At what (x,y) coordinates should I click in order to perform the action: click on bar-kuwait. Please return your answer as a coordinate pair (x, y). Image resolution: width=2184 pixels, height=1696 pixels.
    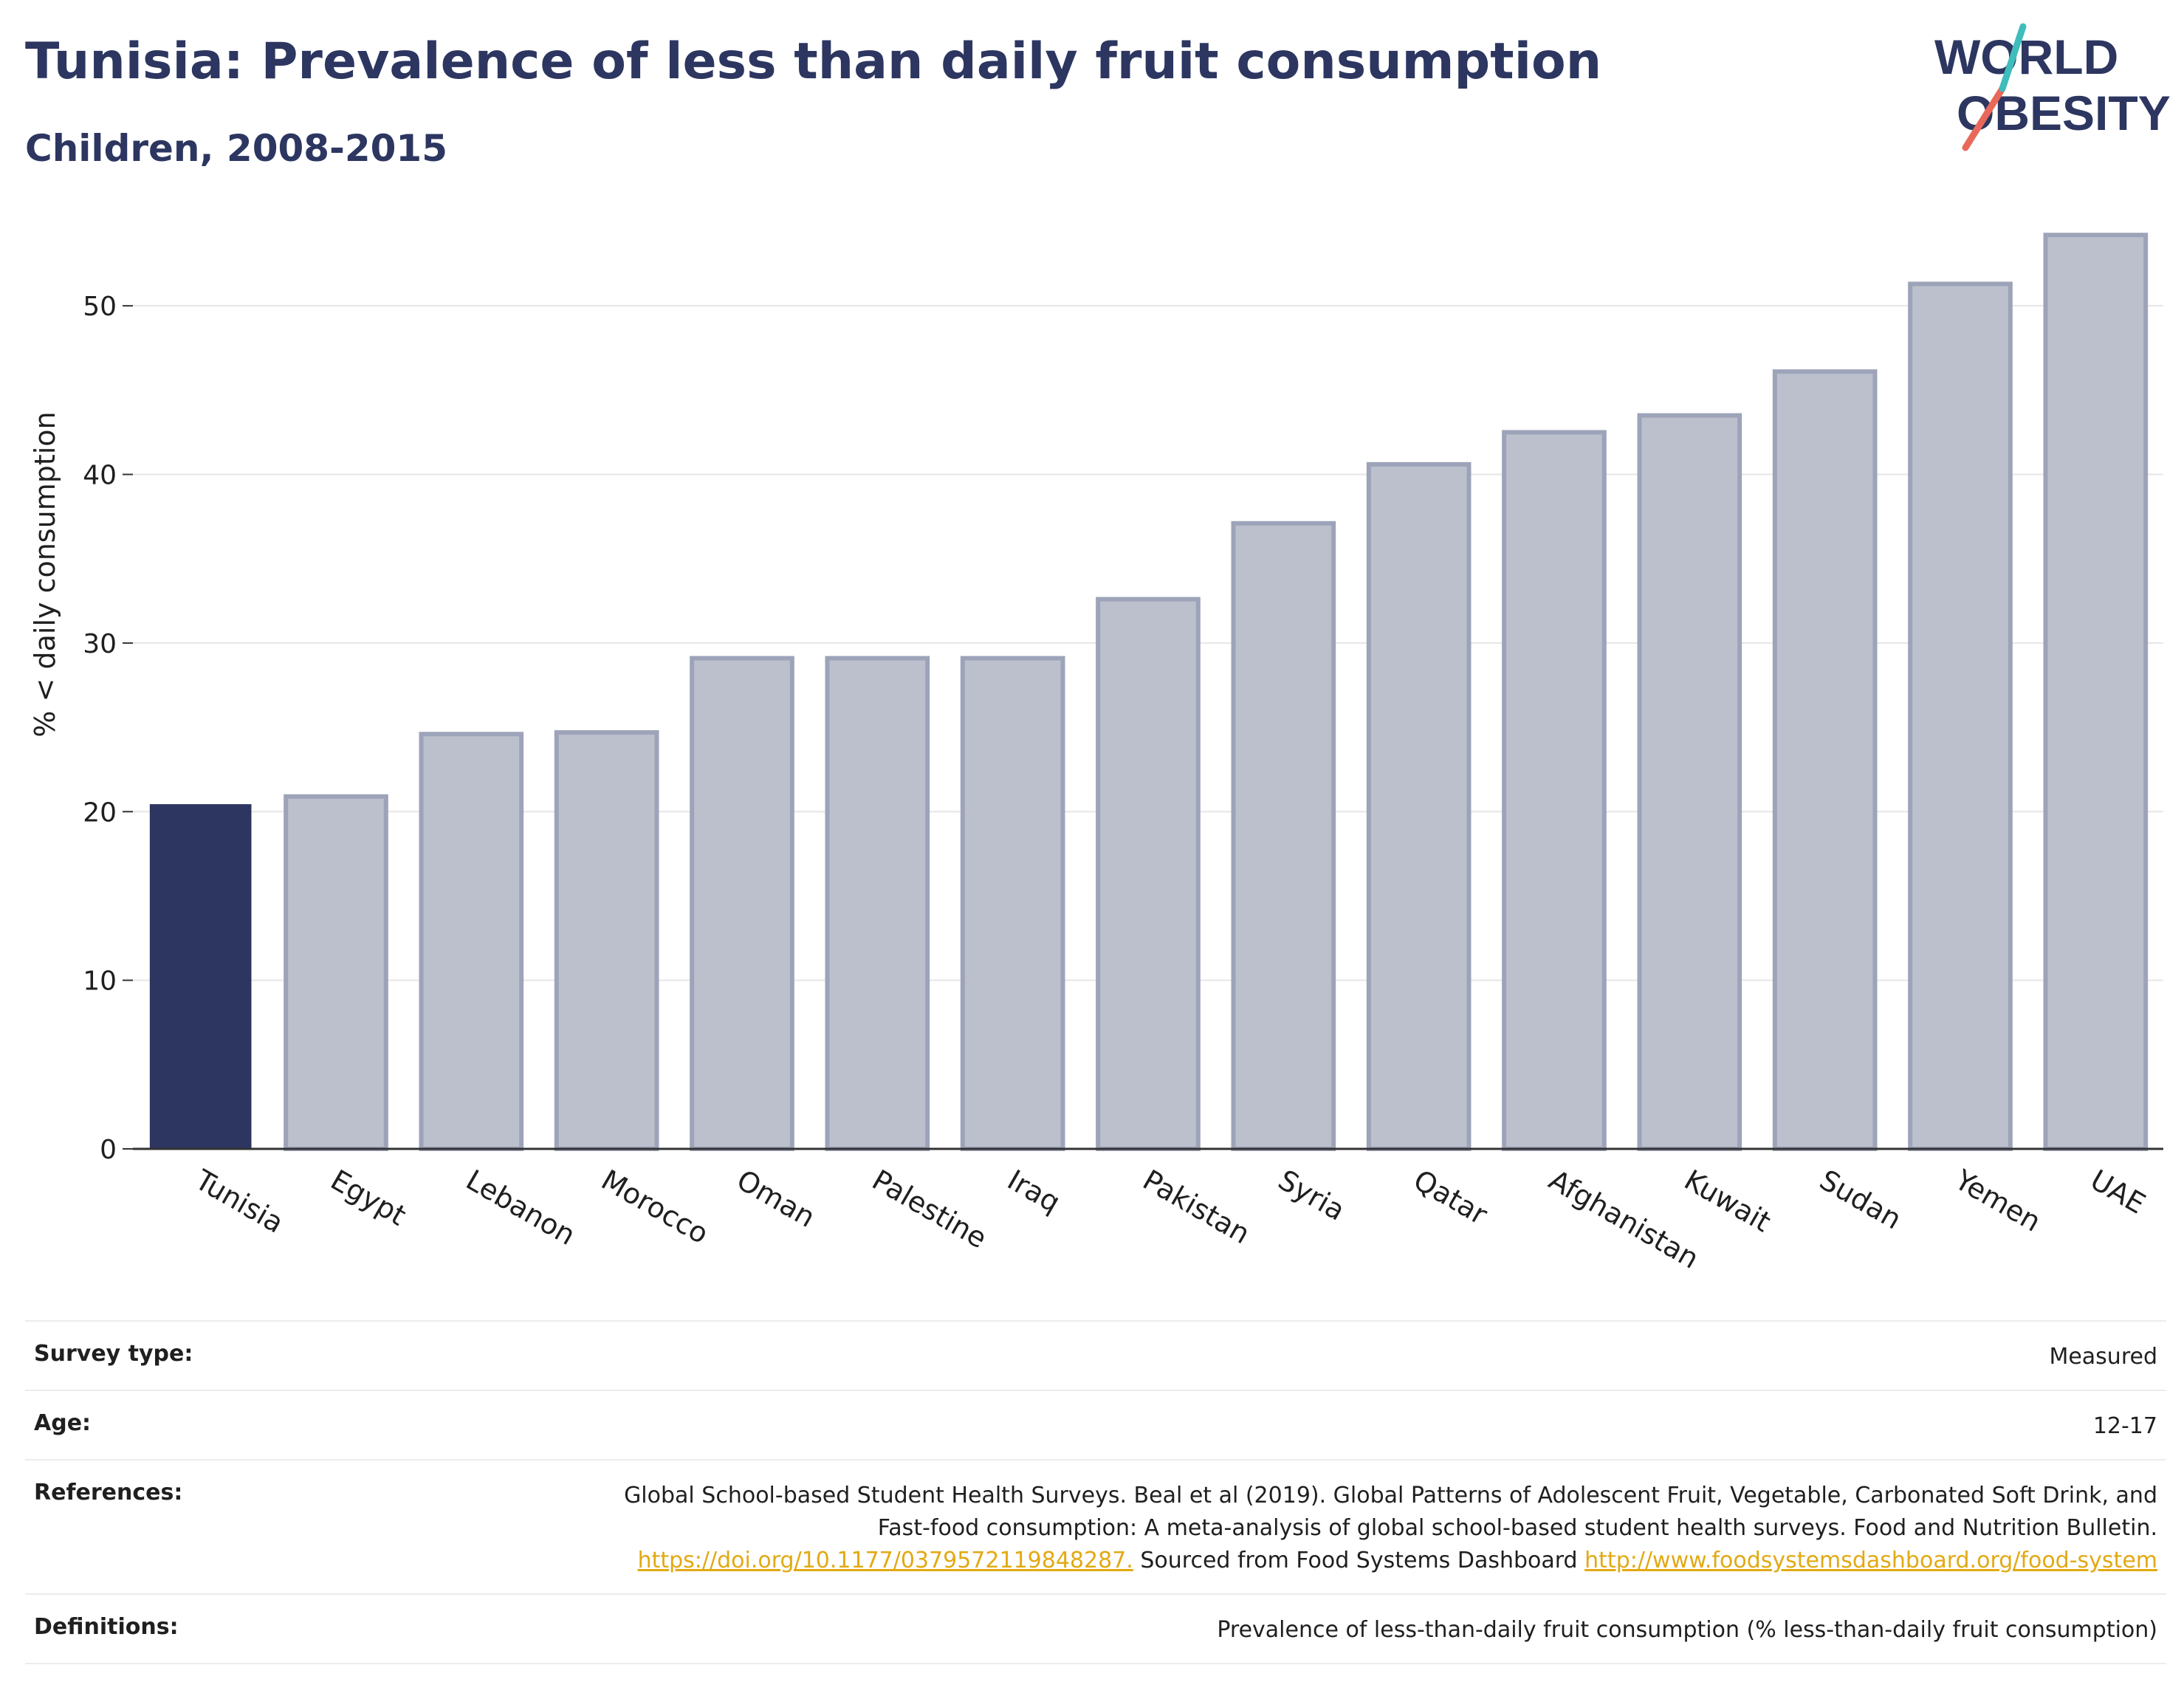
    Looking at the image, I should click on (1689, 783).